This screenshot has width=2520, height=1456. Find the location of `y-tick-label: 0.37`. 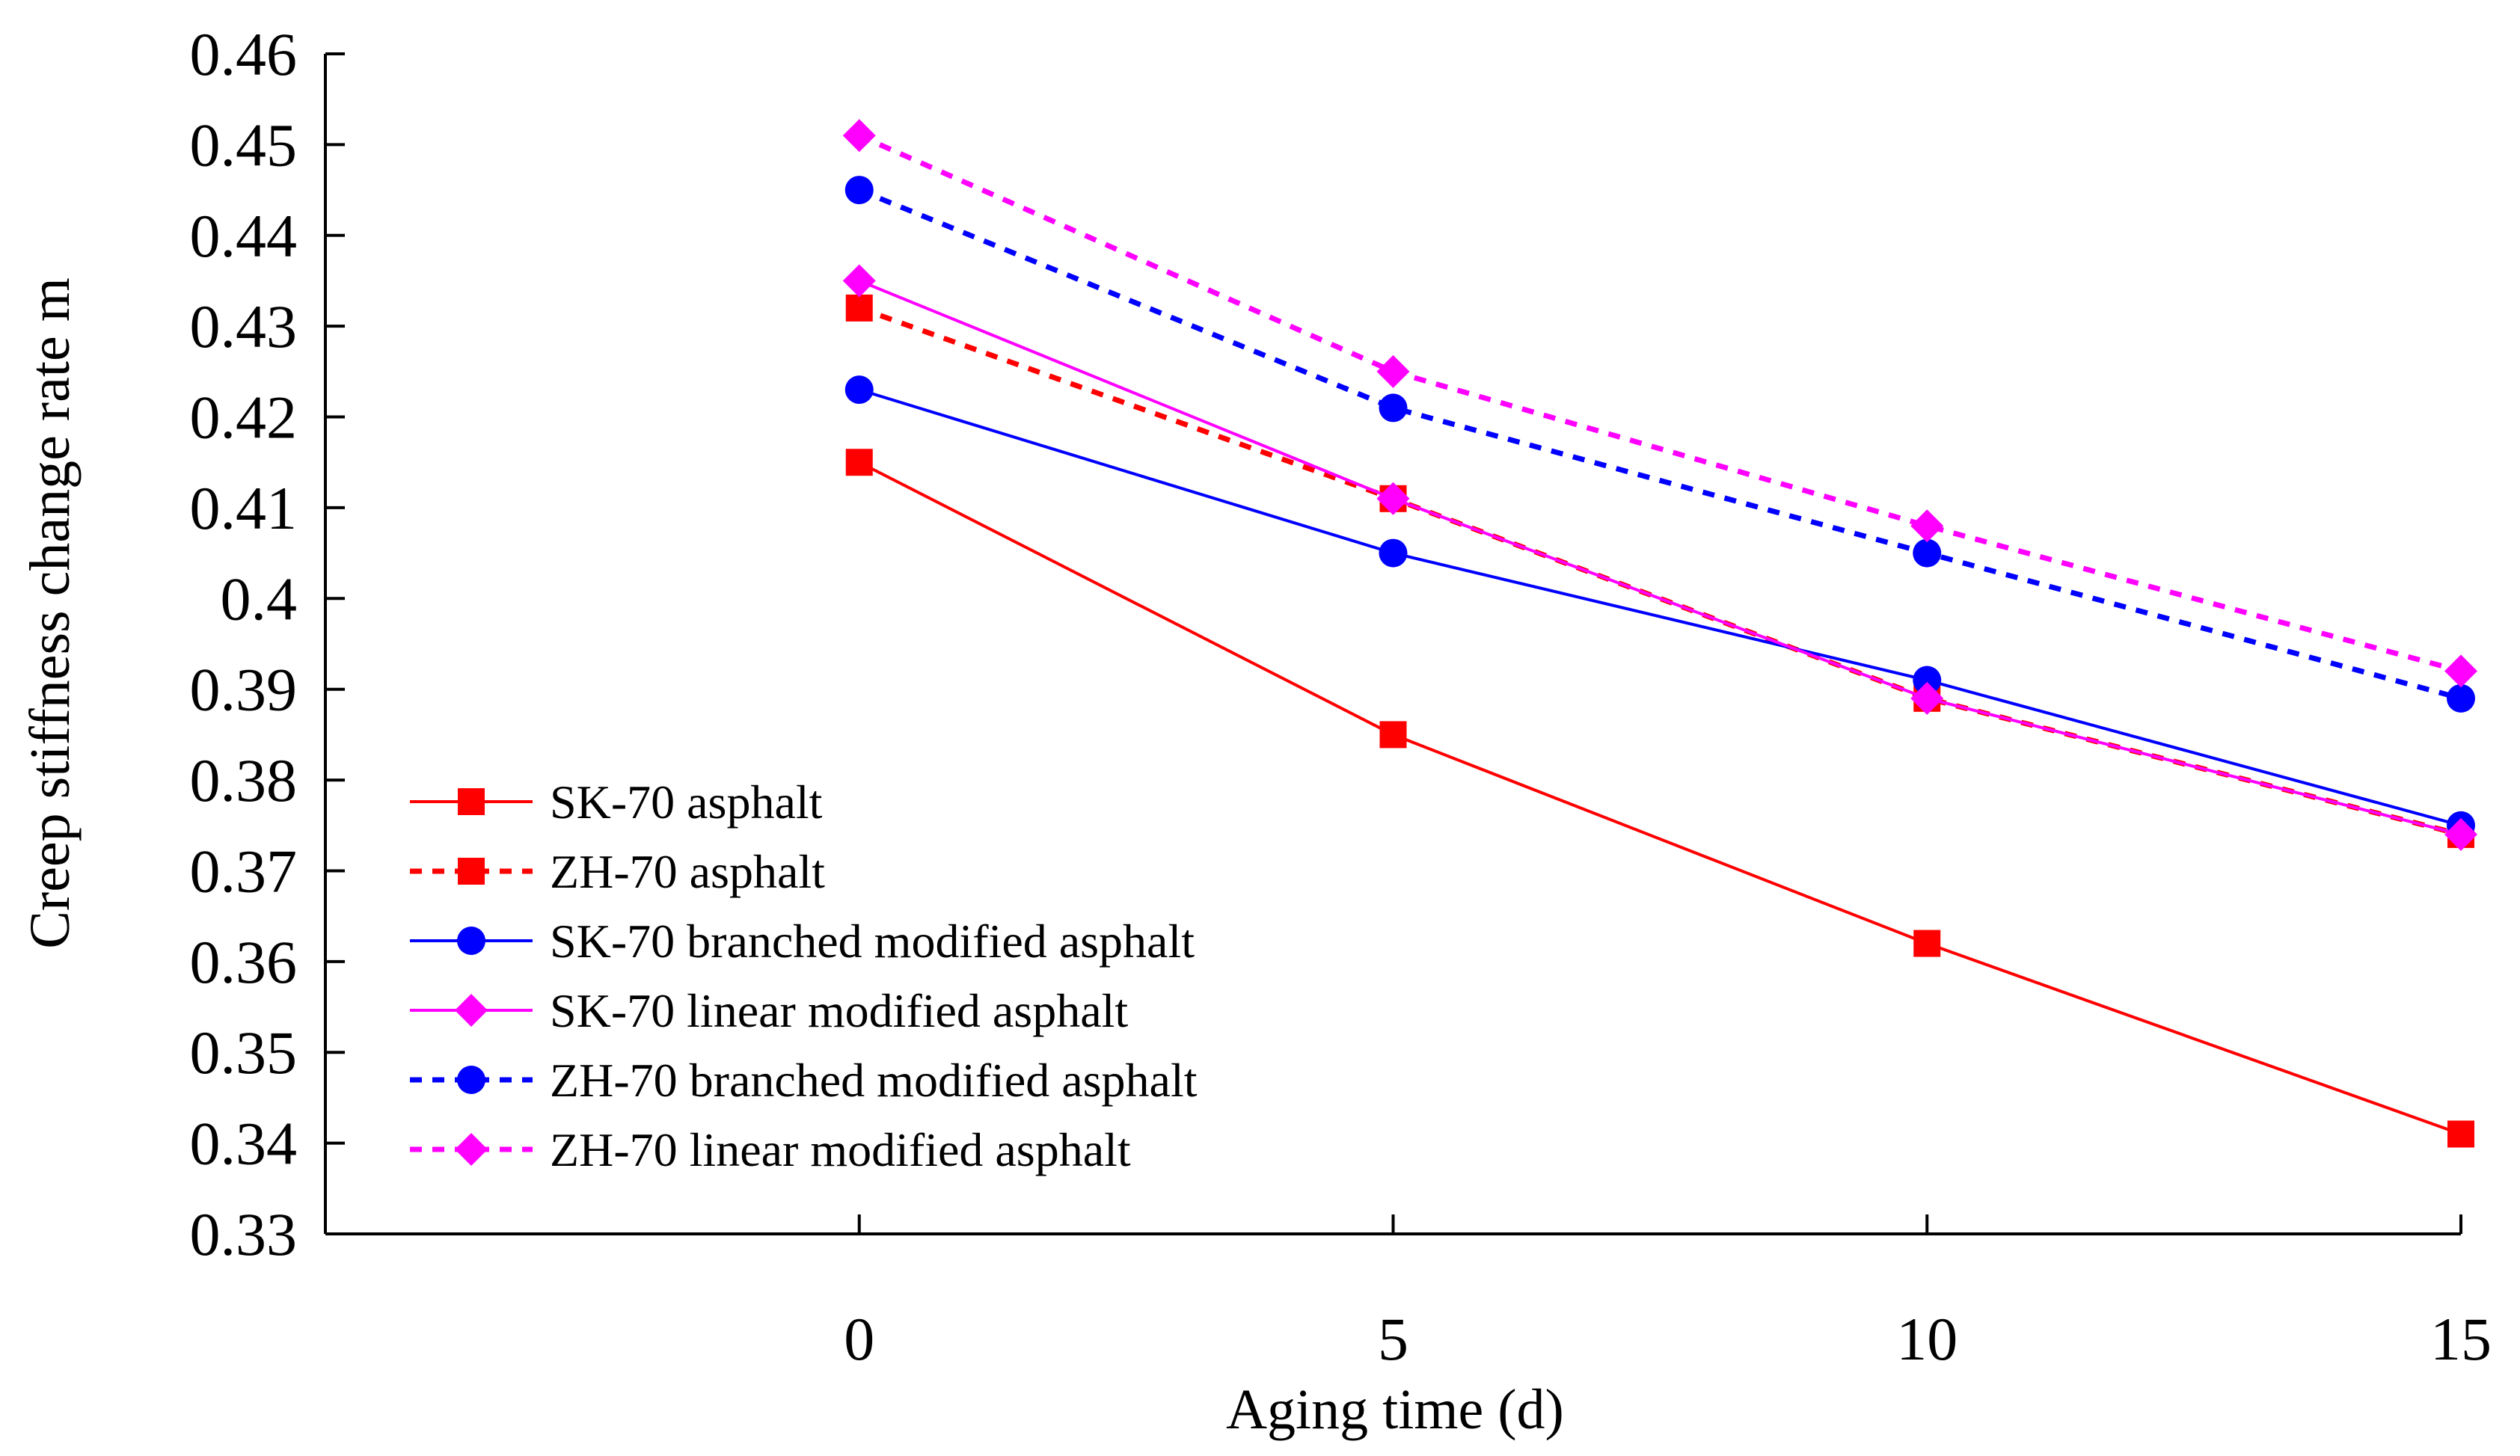

y-tick-label: 0.37 is located at coordinates (244, 871).